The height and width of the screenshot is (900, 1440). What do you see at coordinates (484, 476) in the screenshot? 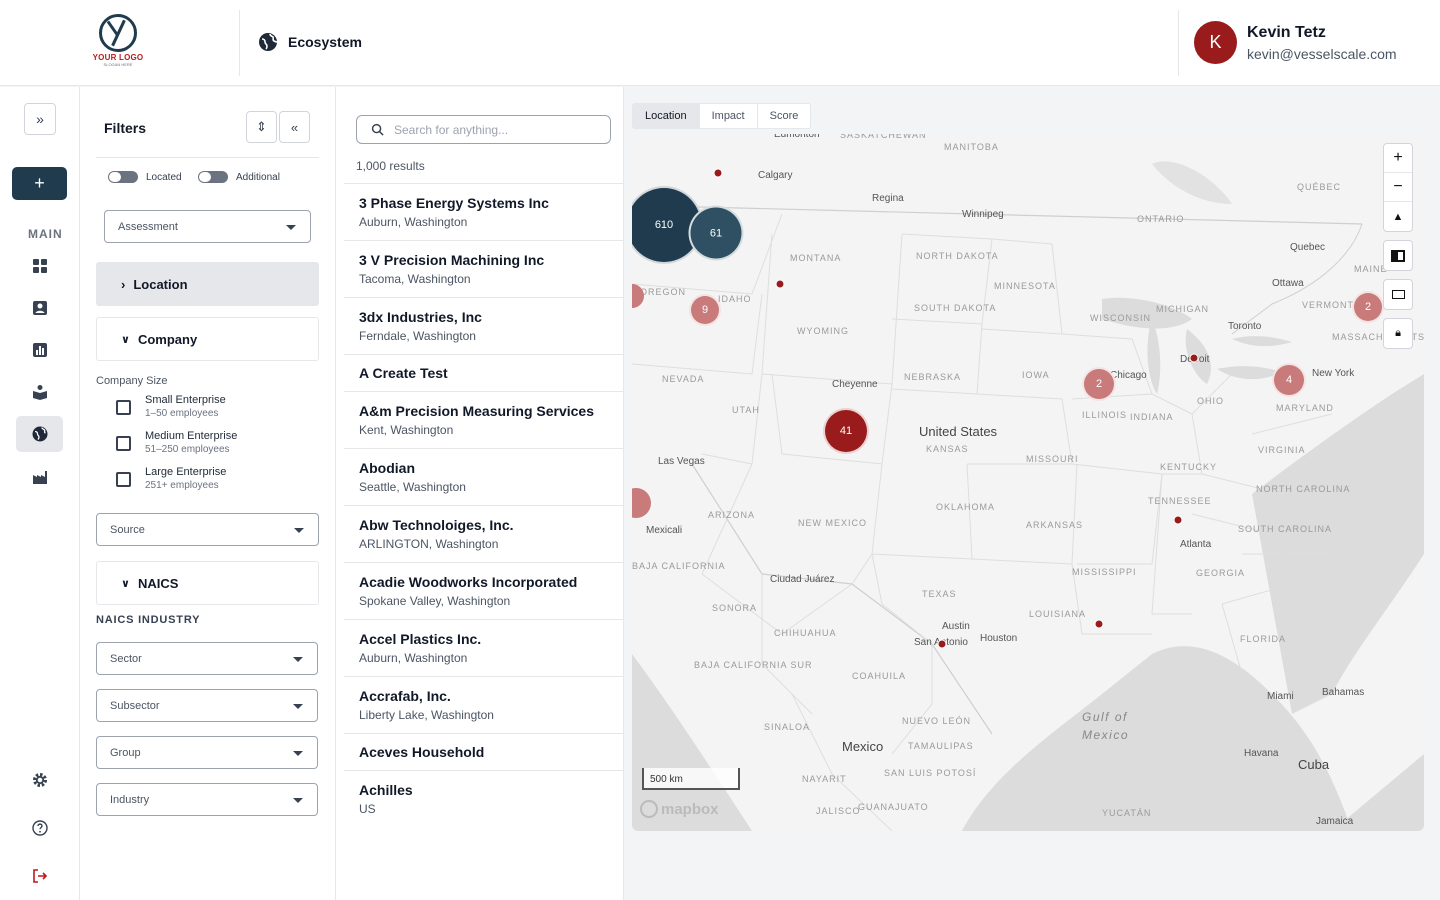
I see `list-item: Abodian Seattle, Washington` at bounding box center [484, 476].